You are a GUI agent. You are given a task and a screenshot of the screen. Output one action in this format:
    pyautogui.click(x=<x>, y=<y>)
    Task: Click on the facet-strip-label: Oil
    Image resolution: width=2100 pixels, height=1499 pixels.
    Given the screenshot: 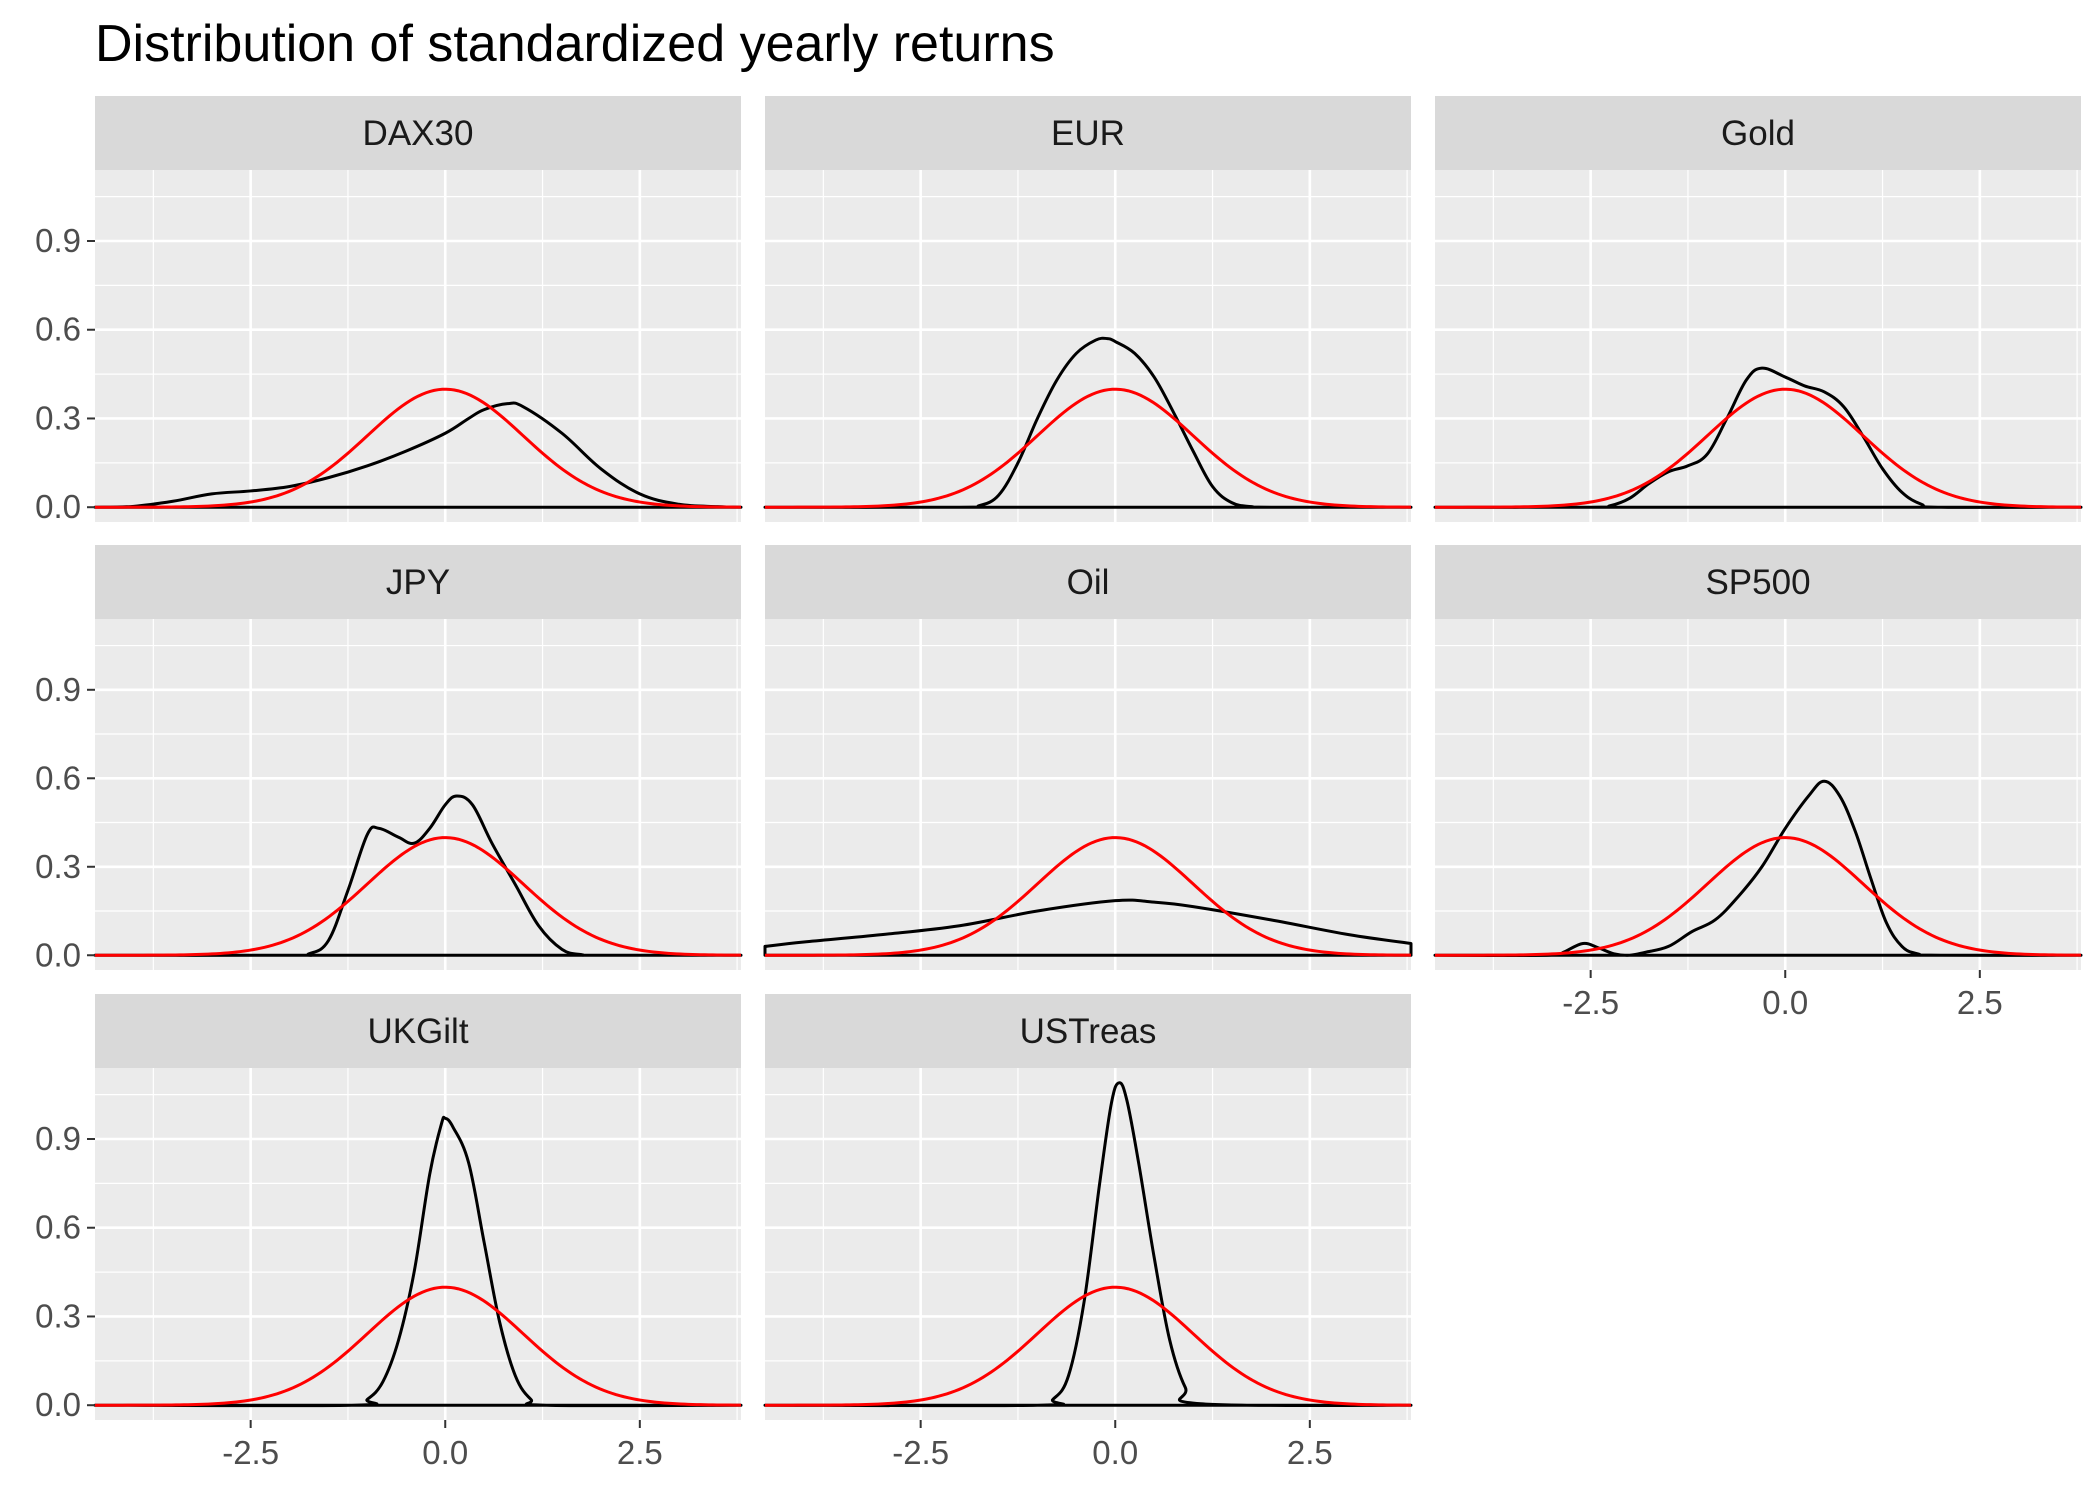 What is the action you would take?
    pyautogui.click(x=1088, y=582)
    